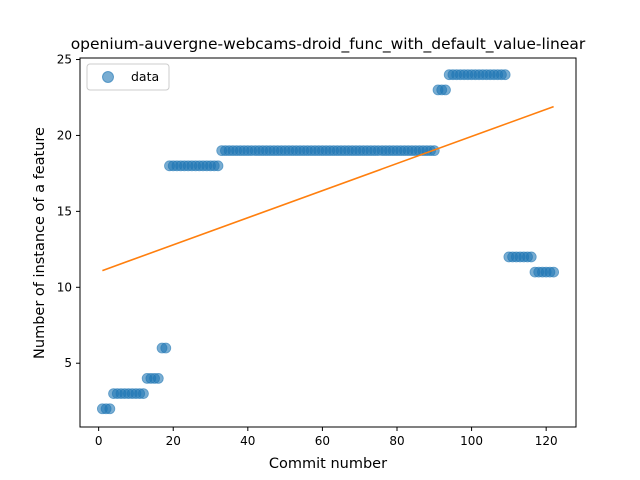 The height and width of the screenshot is (480, 640). Describe the element at coordinates (40, 243) in the screenshot. I see `y-axis-label: Number of instance of a feature` at that location.